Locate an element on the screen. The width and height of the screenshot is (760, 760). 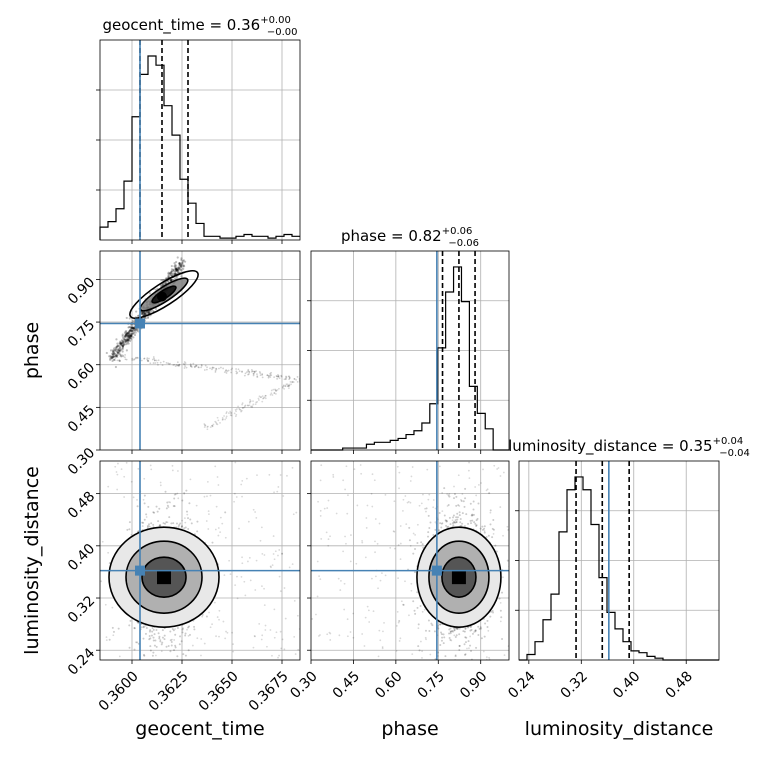
y-tick-label: 0.24 is located at coordinates (81, 661).